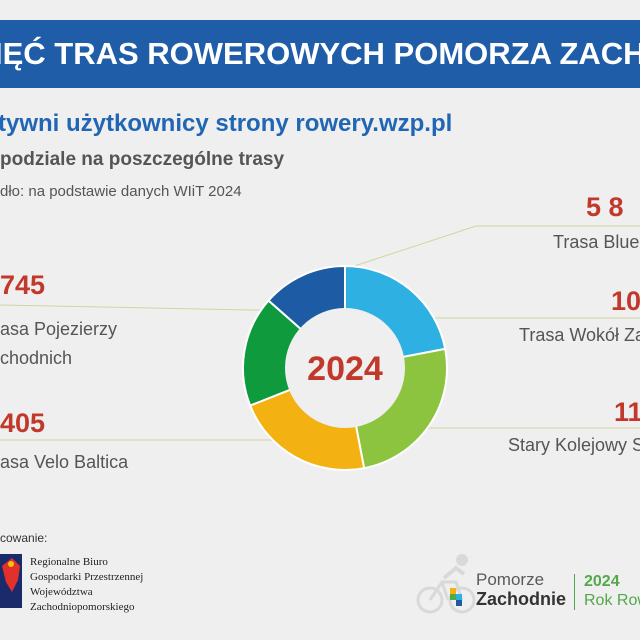 This screenshot has height=640, width=640. I want to click on year-badge: 2024 Rok Rowe, so click(612, 592).